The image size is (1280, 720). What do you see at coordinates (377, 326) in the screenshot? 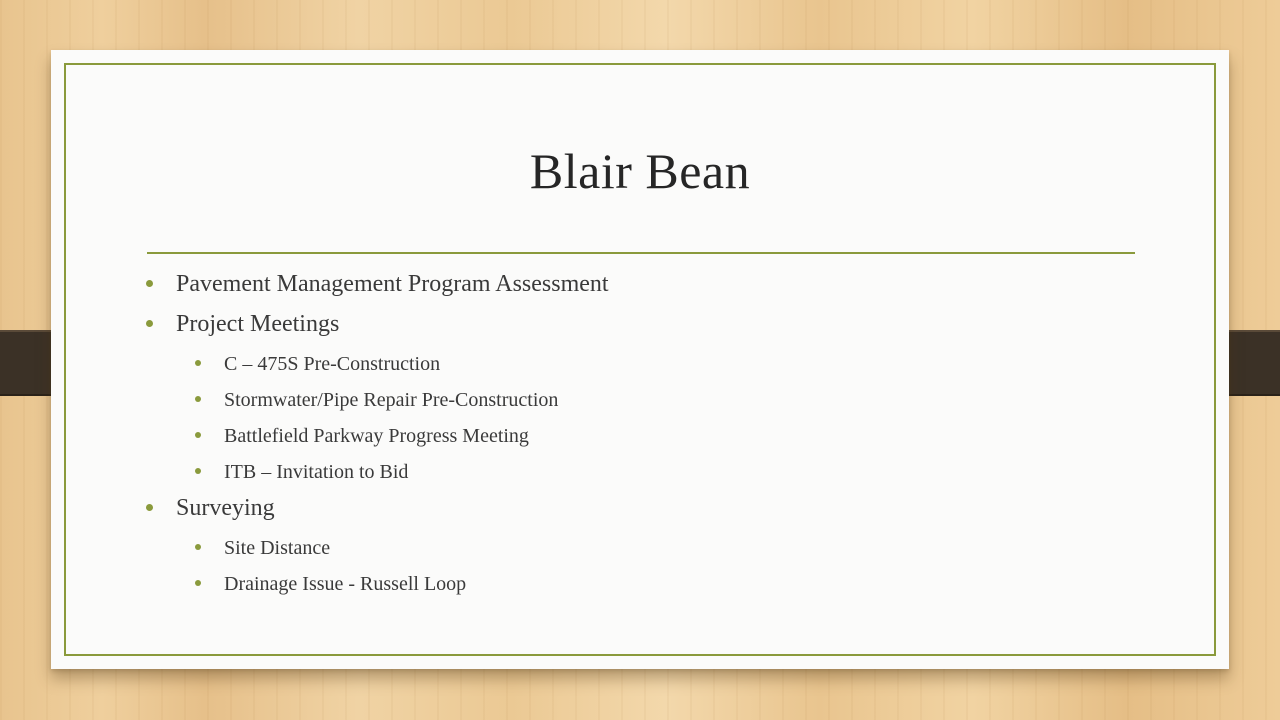
I see `bullet-item: Project Meetings` at bounding box center [377, 326].